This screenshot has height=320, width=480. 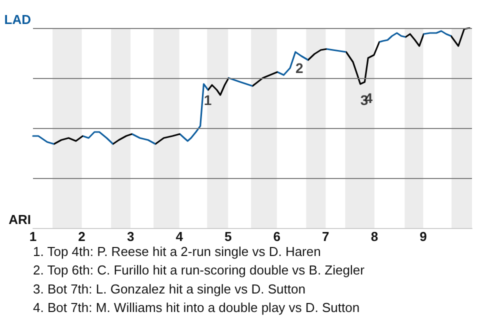 I want to click on x-tick-label: 9, so click(x=423, y=236).